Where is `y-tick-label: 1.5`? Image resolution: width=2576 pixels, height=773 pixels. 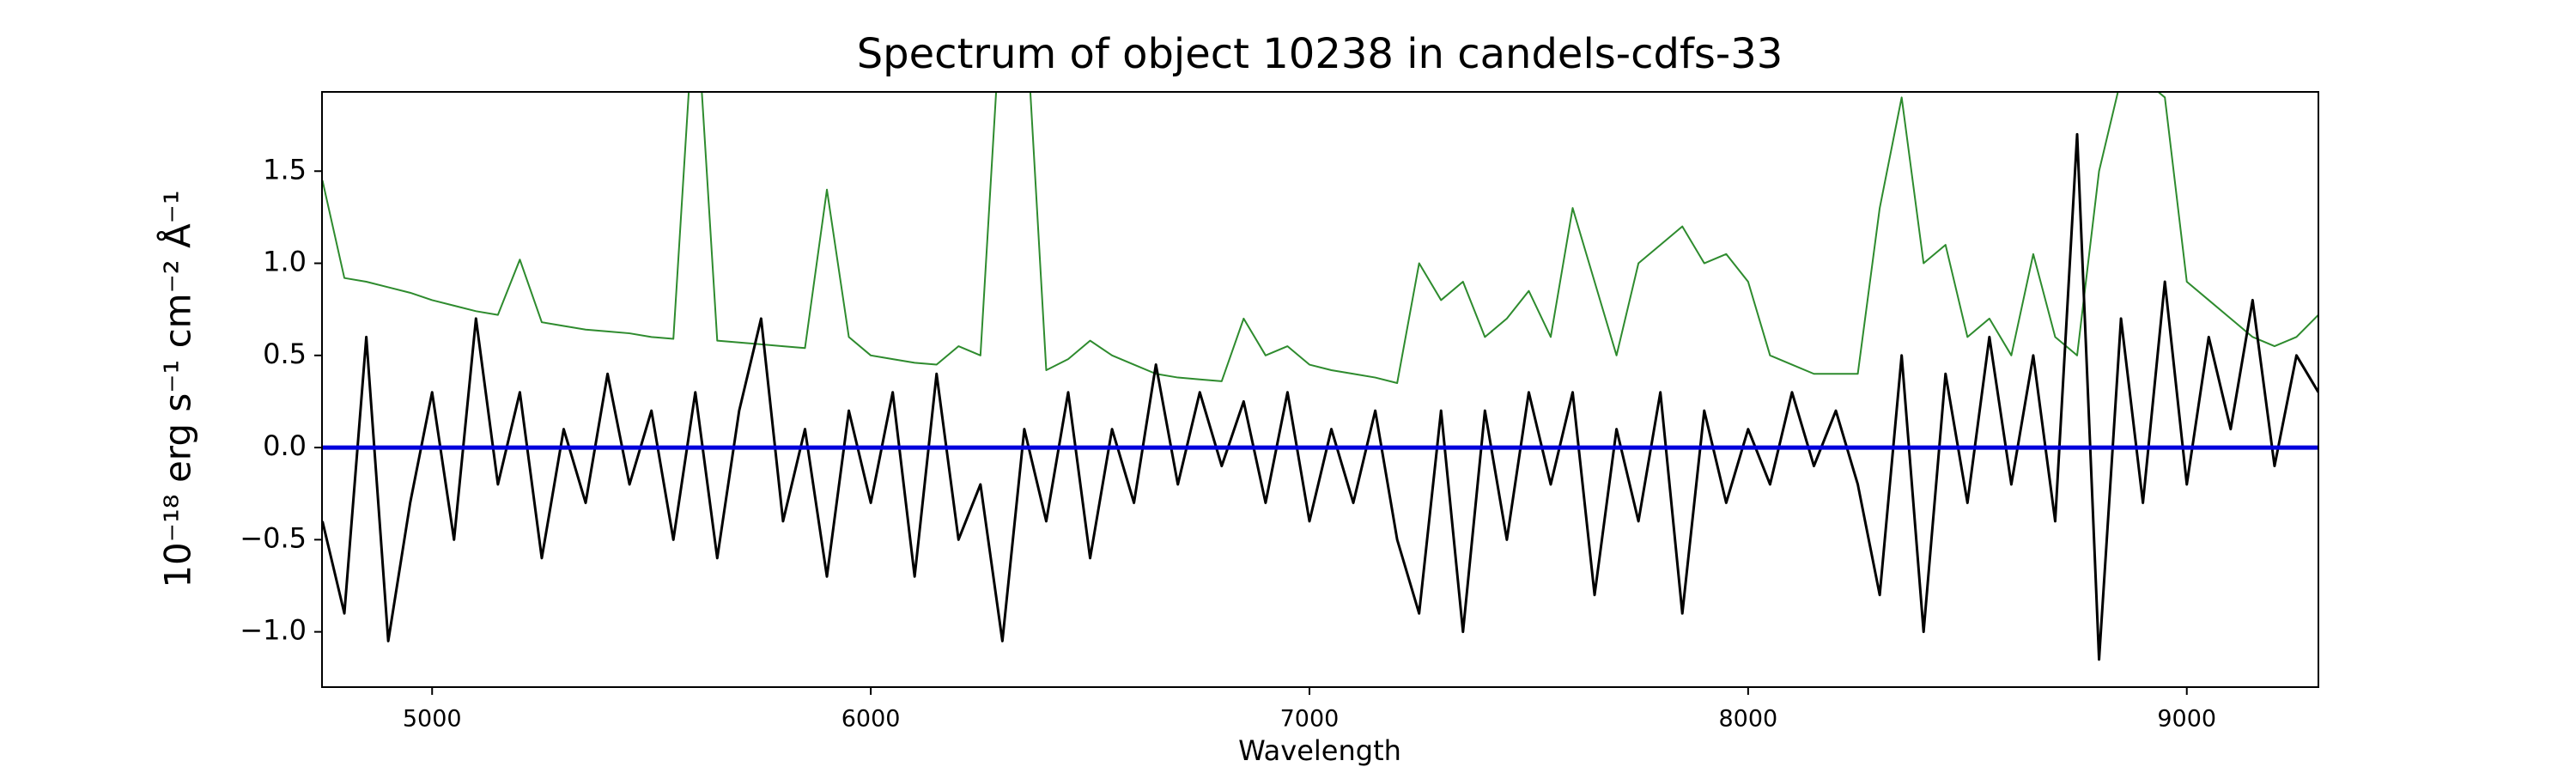
y-tick-label: 1.5 is located at coordinates (285, 169).